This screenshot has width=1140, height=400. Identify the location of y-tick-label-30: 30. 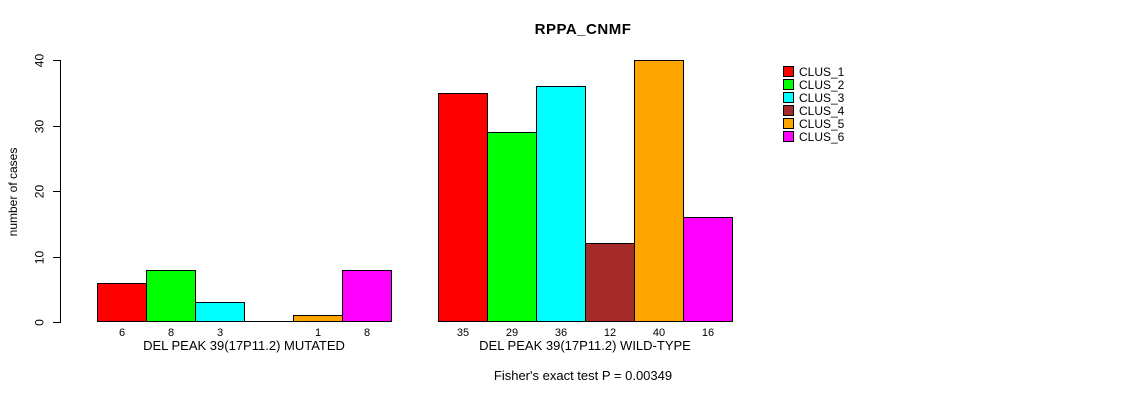
(39, 126).